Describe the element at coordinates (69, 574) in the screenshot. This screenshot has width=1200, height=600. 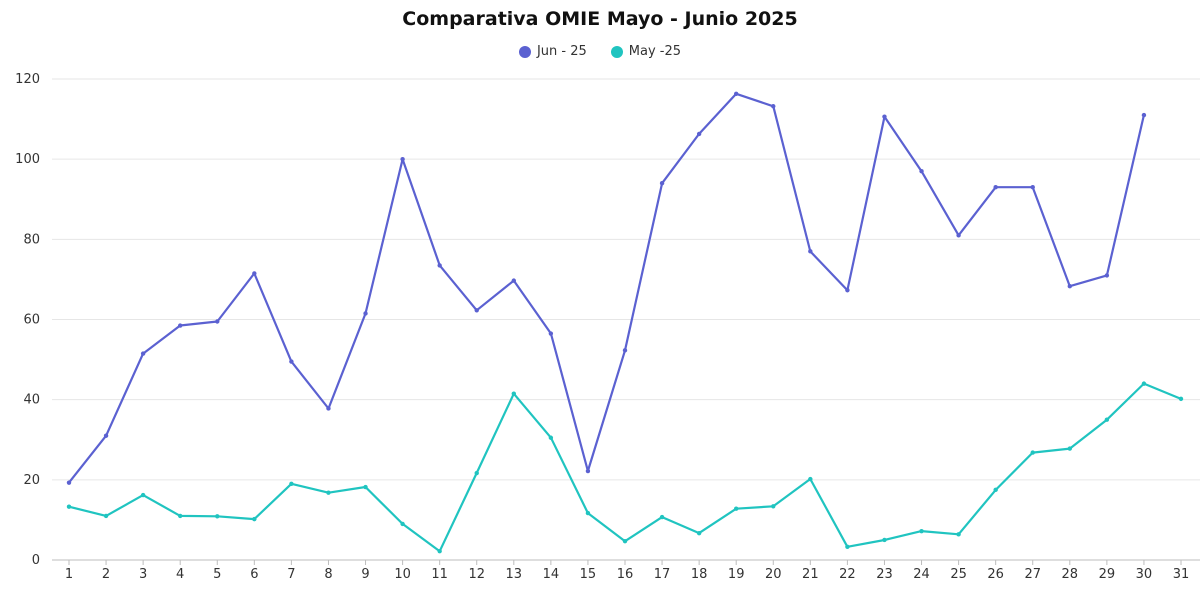
I see `x-tick-label: 1` at that location.